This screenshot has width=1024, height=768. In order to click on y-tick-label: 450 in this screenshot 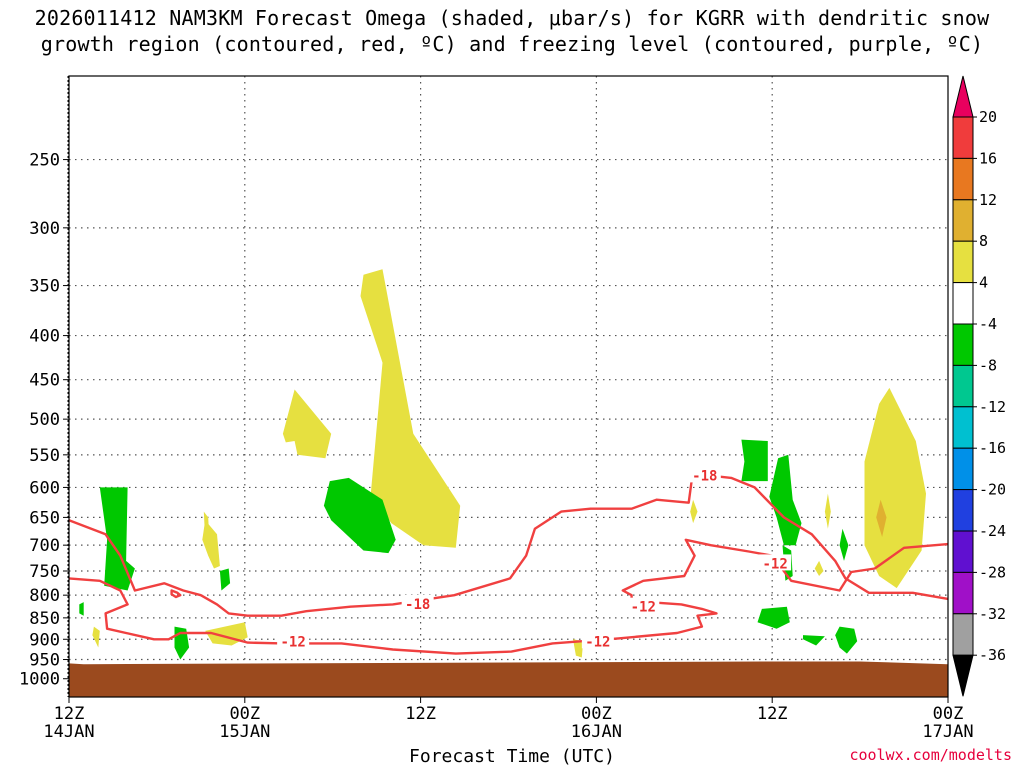, I will do `click(44, 381)`.